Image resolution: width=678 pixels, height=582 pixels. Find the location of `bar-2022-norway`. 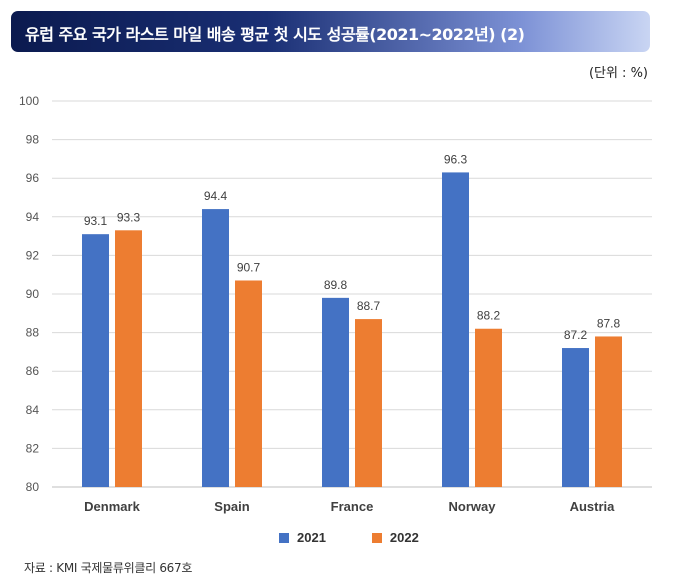

bar-2022-norway is located at coordinates (488, 407).